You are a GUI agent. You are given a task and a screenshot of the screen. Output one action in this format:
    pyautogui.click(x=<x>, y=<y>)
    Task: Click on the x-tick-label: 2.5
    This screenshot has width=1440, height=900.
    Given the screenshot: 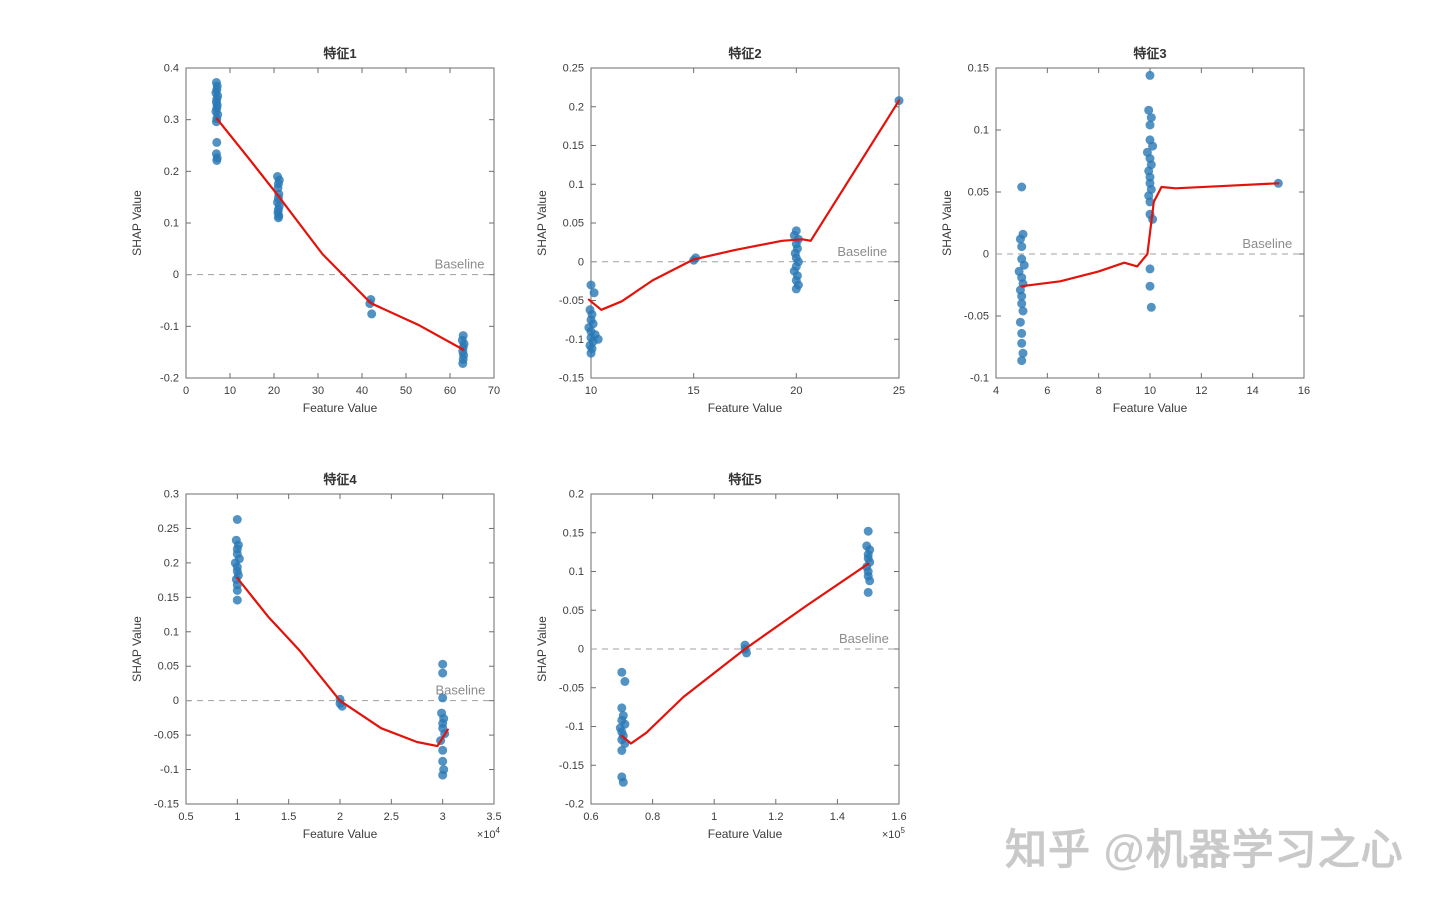 What is the action you would take?
    pyautogui.click(x=391, y=817)
    